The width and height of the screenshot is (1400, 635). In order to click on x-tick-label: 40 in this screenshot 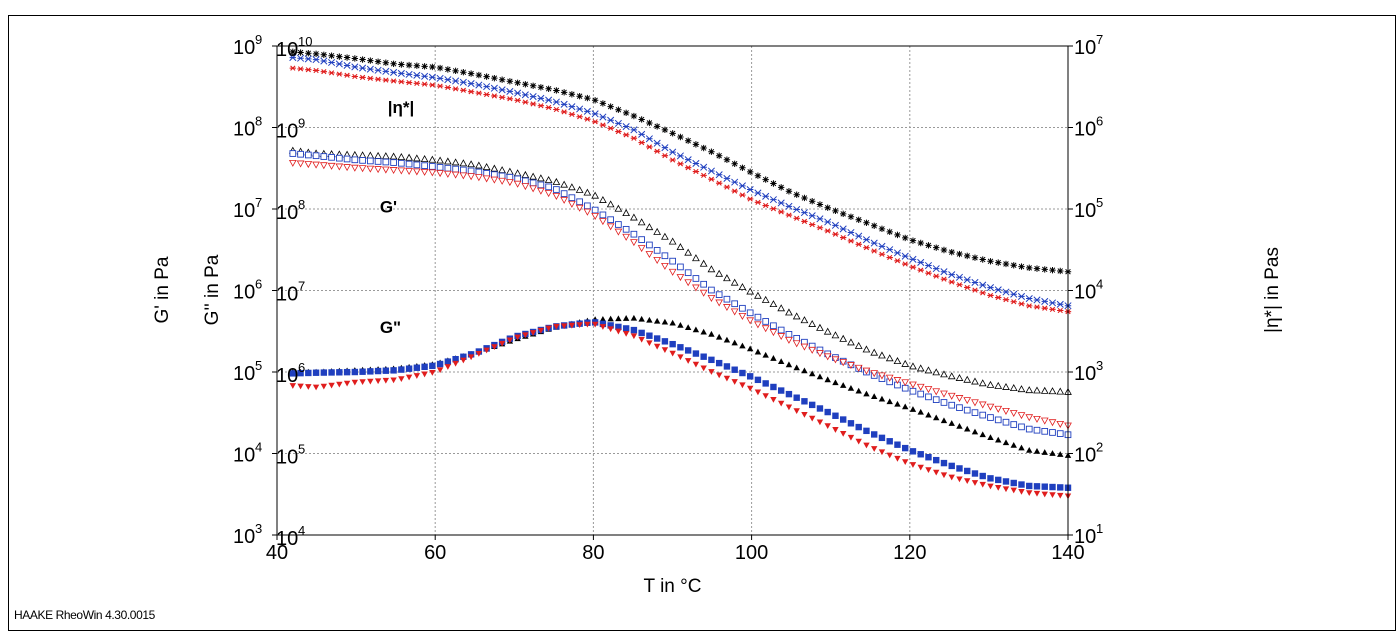, I will do `click(277, 553)`.